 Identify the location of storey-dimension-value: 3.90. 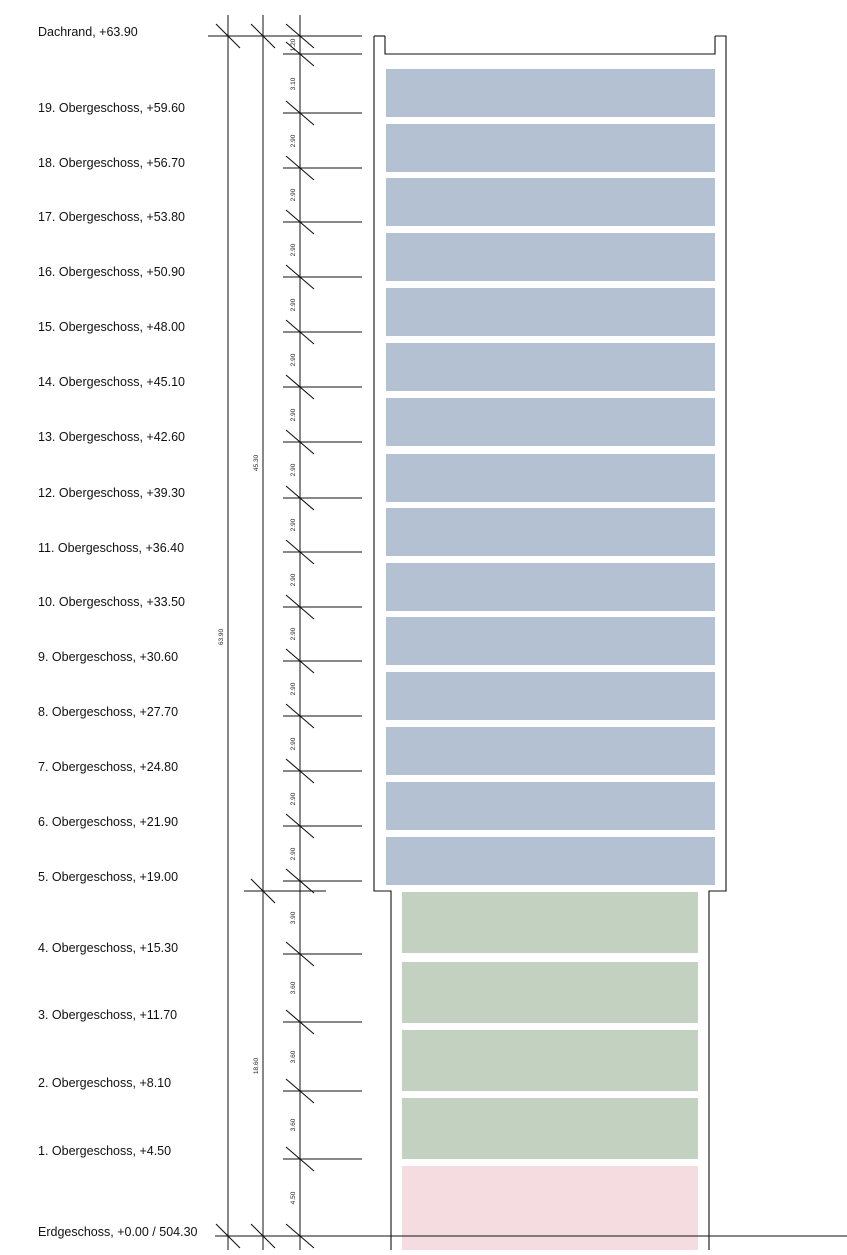
(293, 917).